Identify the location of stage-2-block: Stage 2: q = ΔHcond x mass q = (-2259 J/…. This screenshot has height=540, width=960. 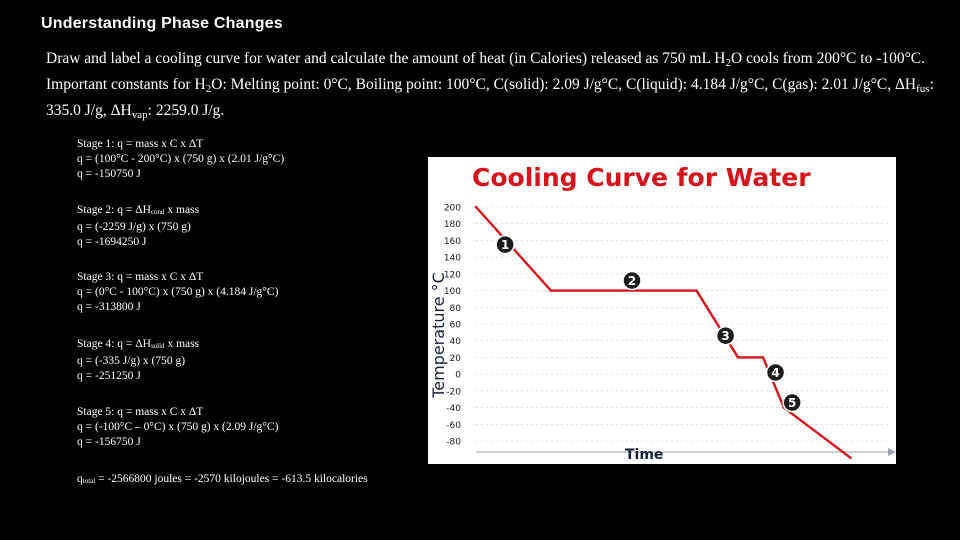
(138, 226).